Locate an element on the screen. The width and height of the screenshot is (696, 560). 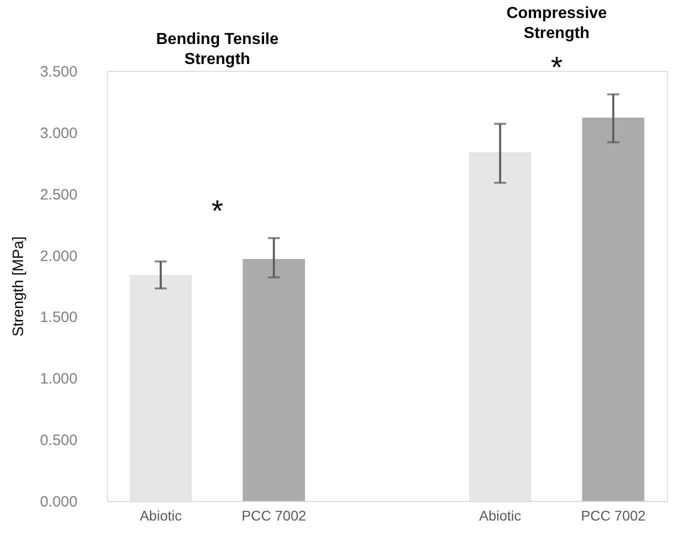
y-tick-label: 0.500 is located at coordinates (59, 441).